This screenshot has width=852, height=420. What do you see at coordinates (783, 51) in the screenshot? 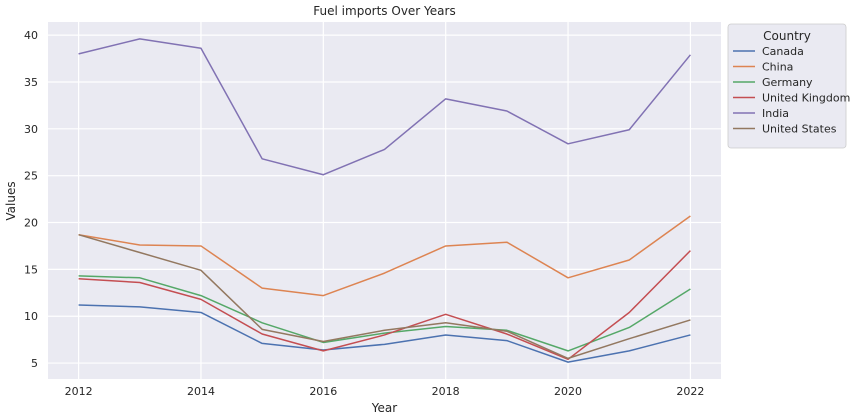
I see `legend-label: Canada` at bounding box center [783, 51].